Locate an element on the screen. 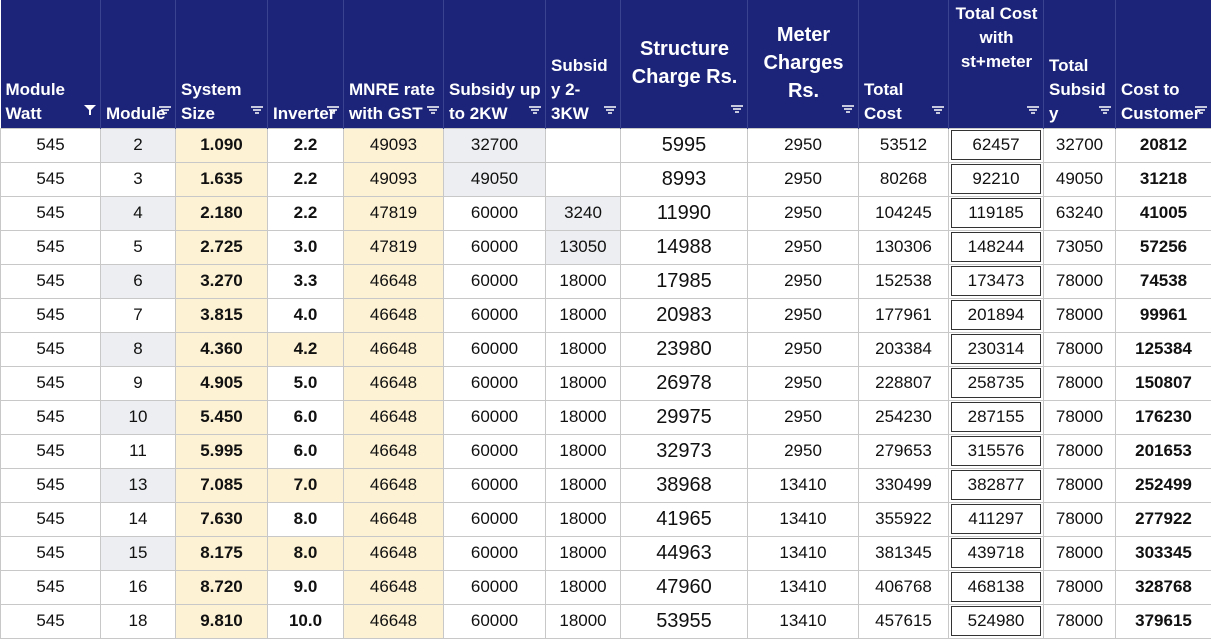  header-text: Total Subsidy is located at coordinates (1077, 89).